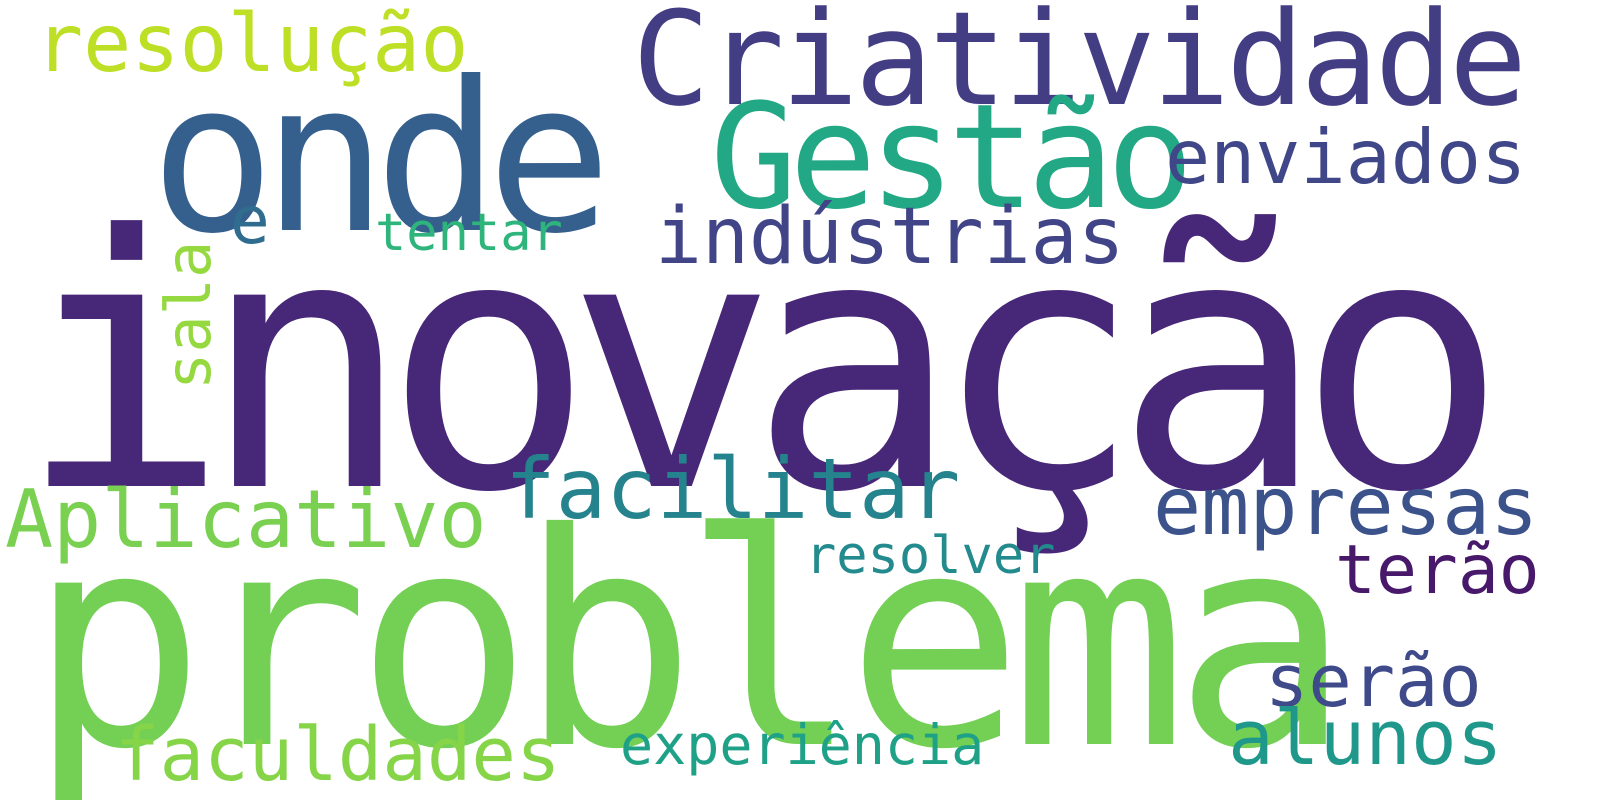 Image resolution: width=1600 pixels, height=800 pixels. Describe the element at coordinates (1346, 157) in the screenshot. I see `word-enviados: enviados` at that location.